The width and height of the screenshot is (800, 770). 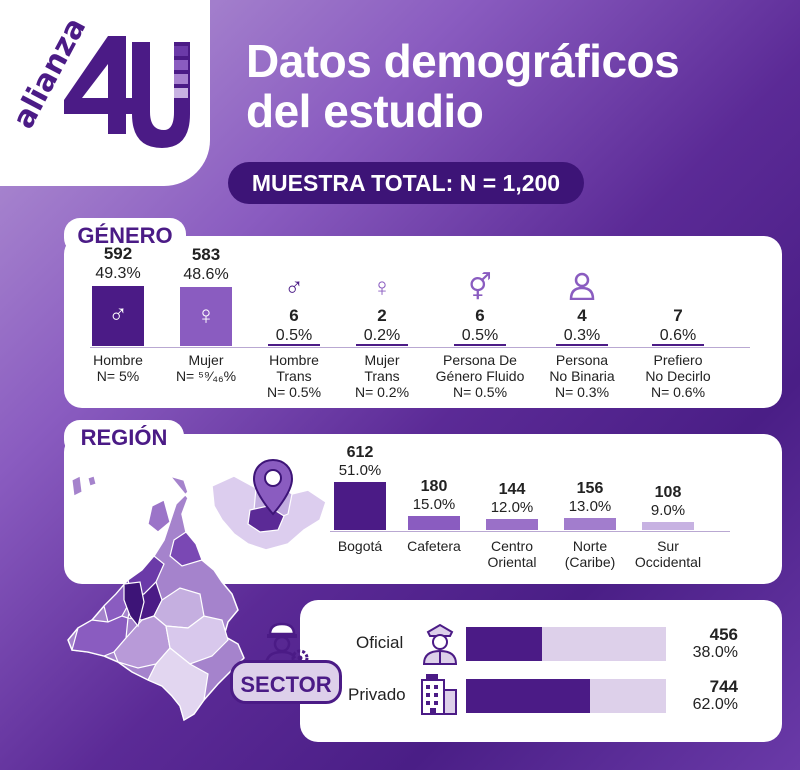 What do you see at coordinates (118, 273) in the screenshot?
I see `gender-pct: 49.3%` at bounding box center [118, 273].